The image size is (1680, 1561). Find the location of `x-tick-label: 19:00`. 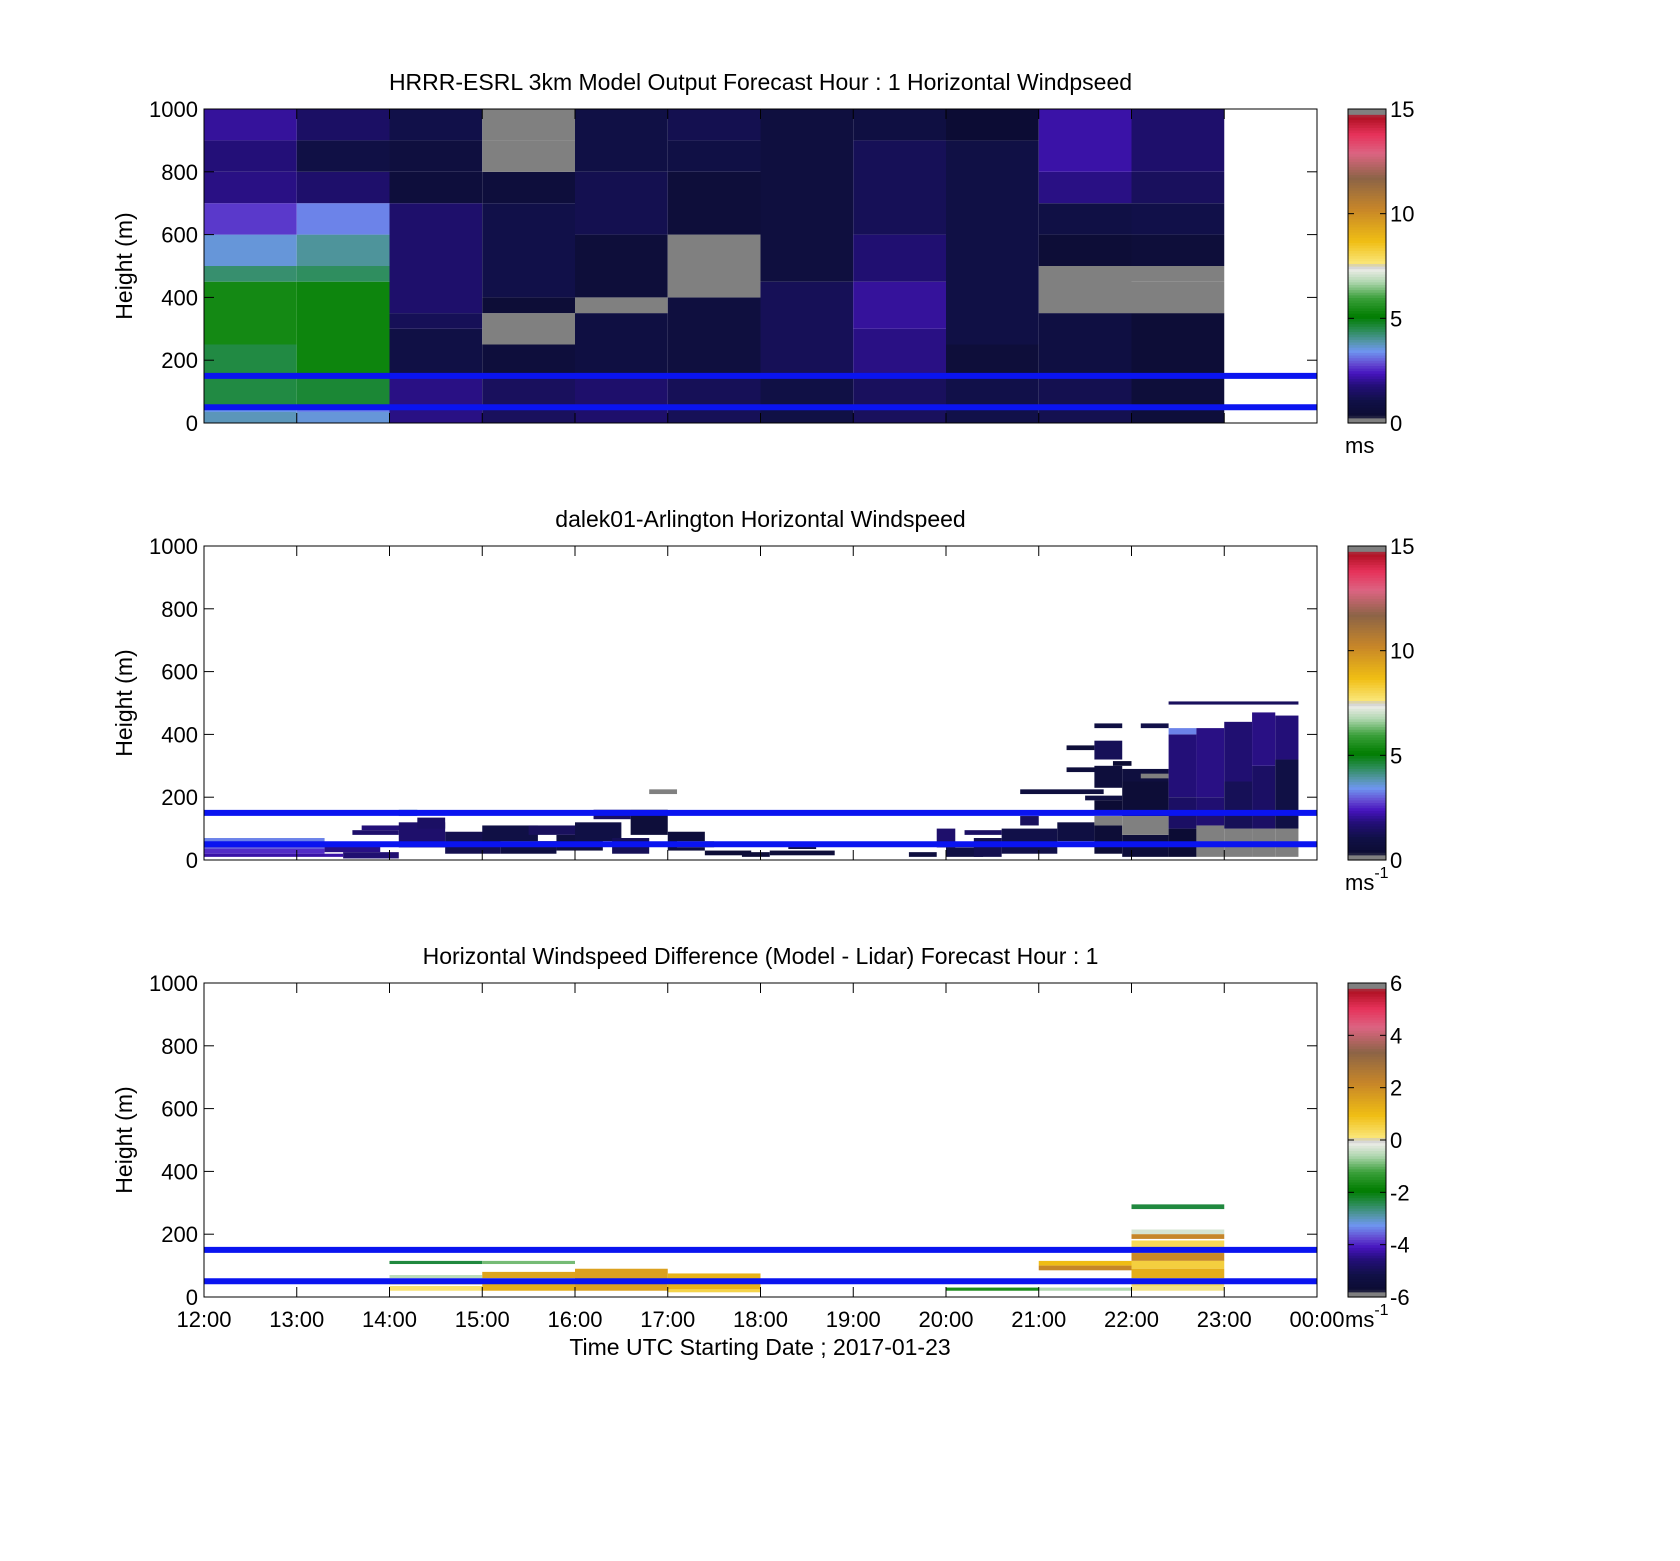

x-tick-label: 19:00 is located at coordinates (853, 1319).